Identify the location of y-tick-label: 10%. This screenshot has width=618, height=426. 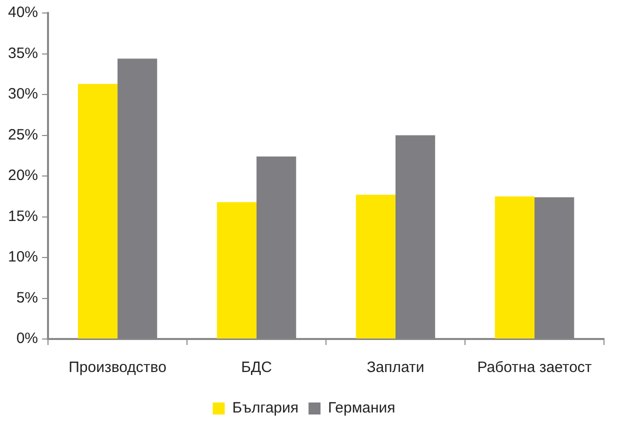
(23, 257).